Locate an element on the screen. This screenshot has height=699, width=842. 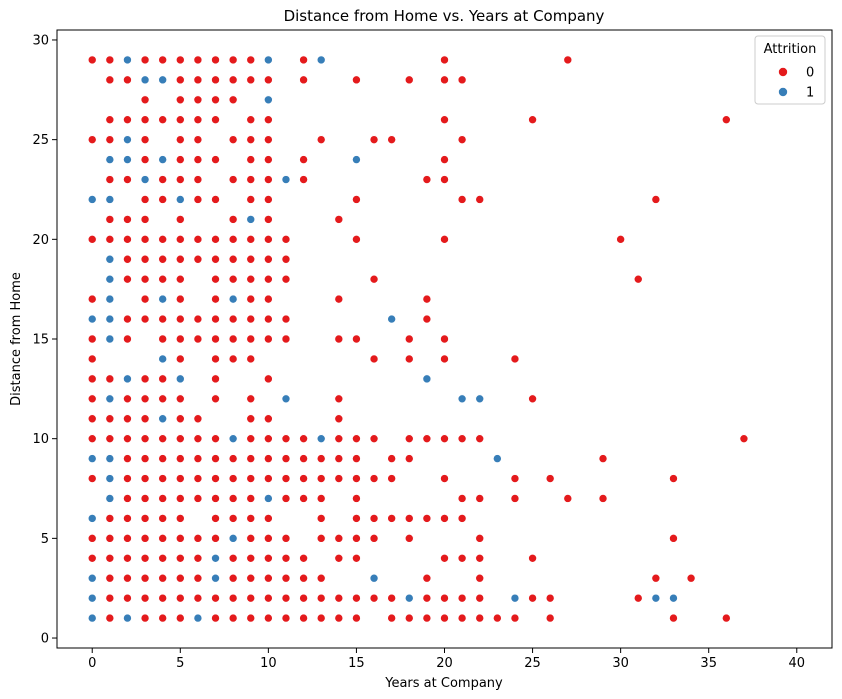
legend-label: 0 is located at coordinates (810, 73).